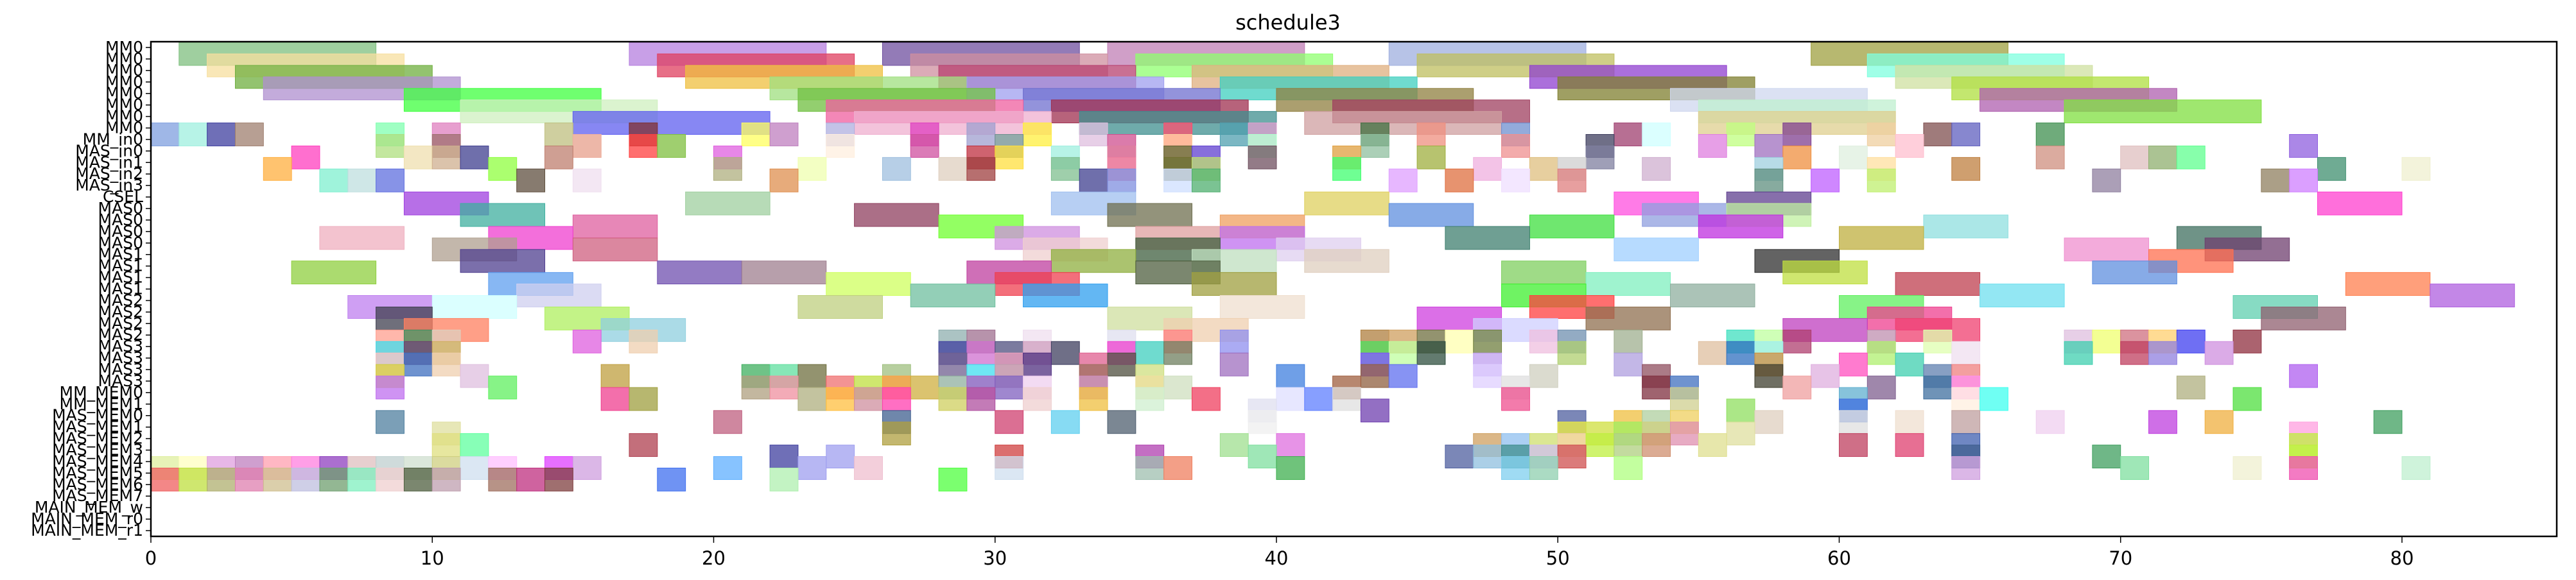 The image size is (2576, 580). I want to click on row-label: MM_MEM0, so click(101, 393).